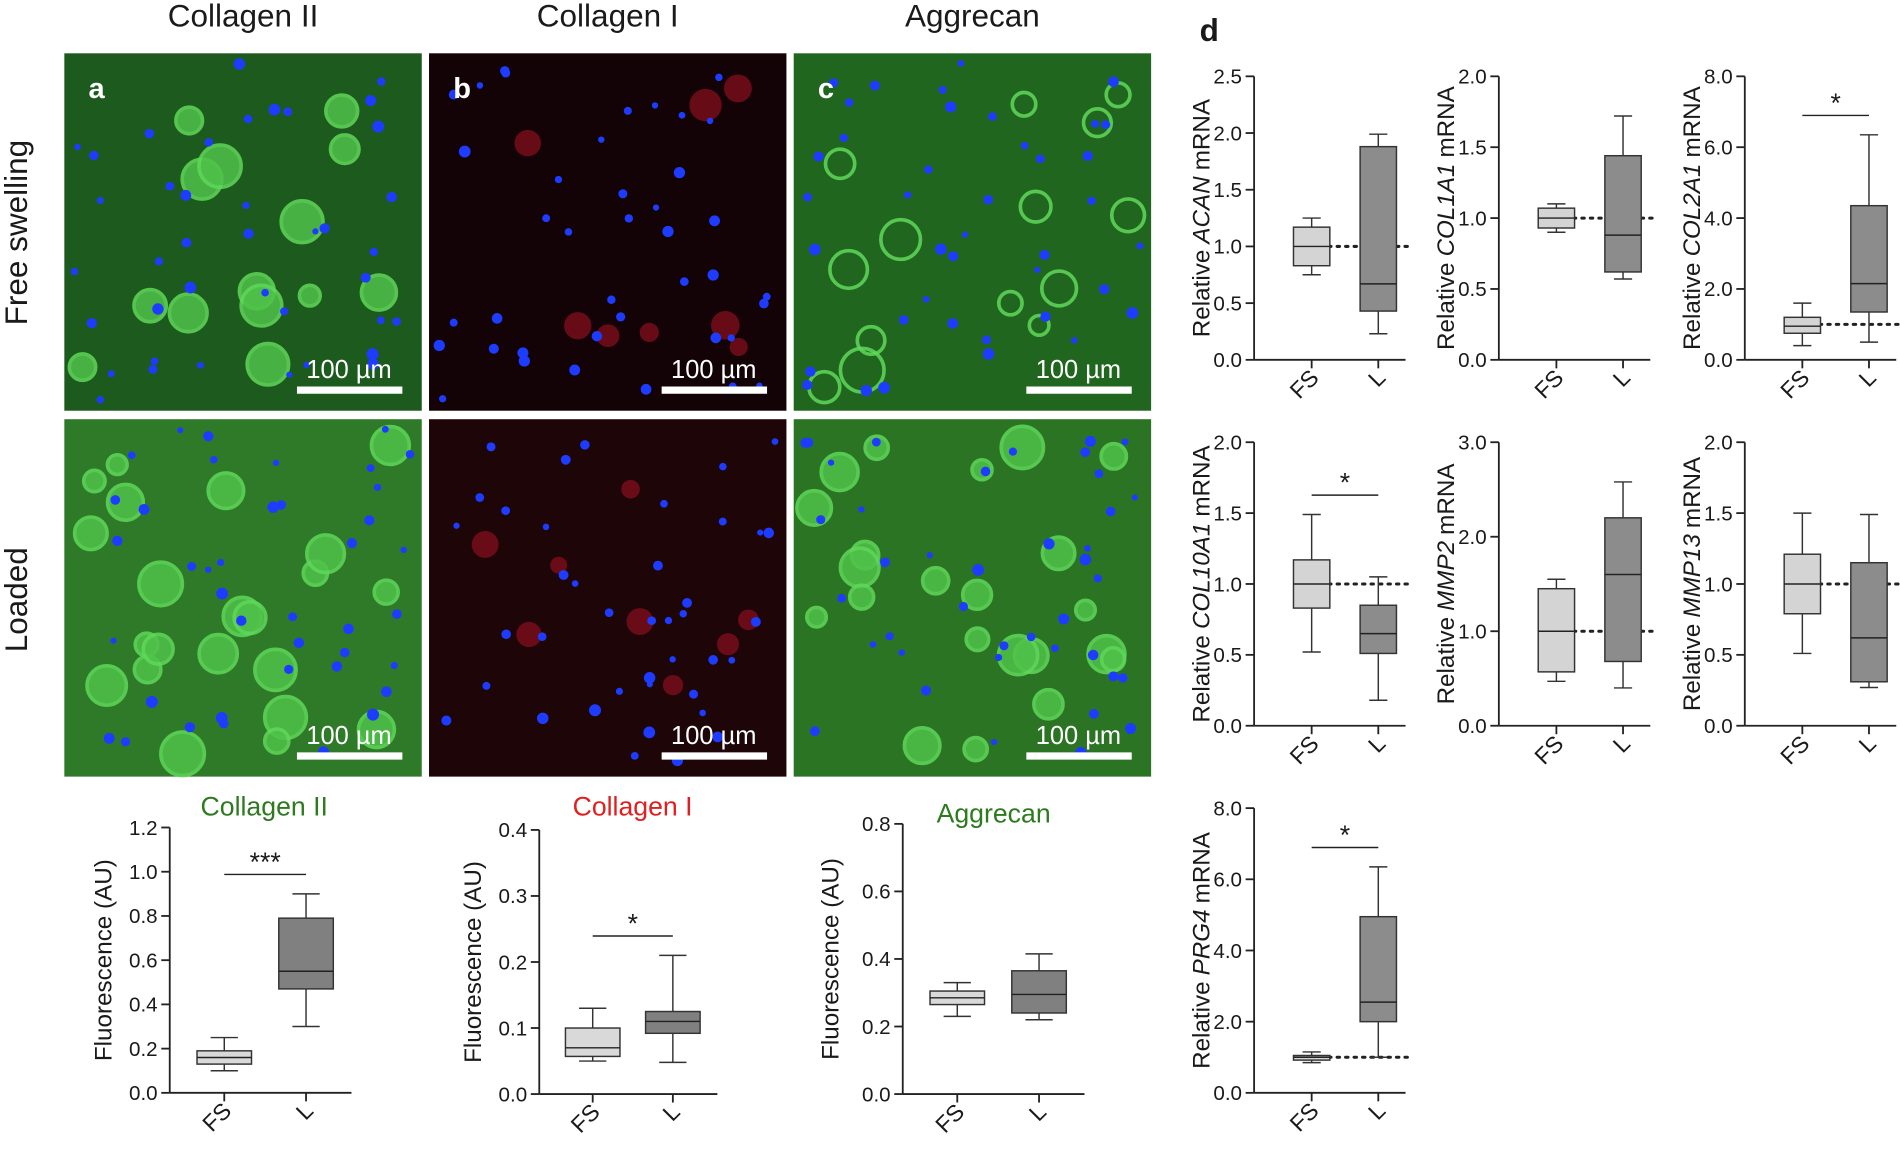 The width and height of the screenshot is (1900, 1156). I want to click on significance-label: *, so click(1835, 103).